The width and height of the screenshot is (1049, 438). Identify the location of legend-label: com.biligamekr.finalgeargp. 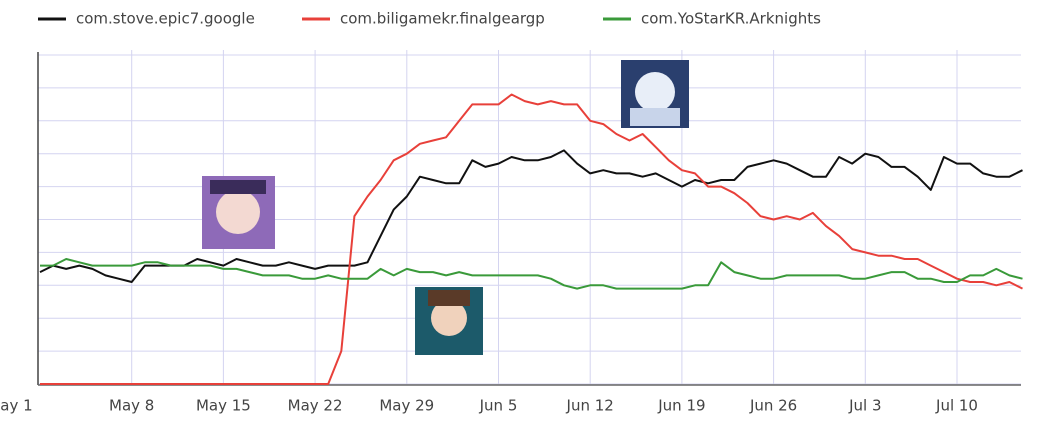
(442, 19).